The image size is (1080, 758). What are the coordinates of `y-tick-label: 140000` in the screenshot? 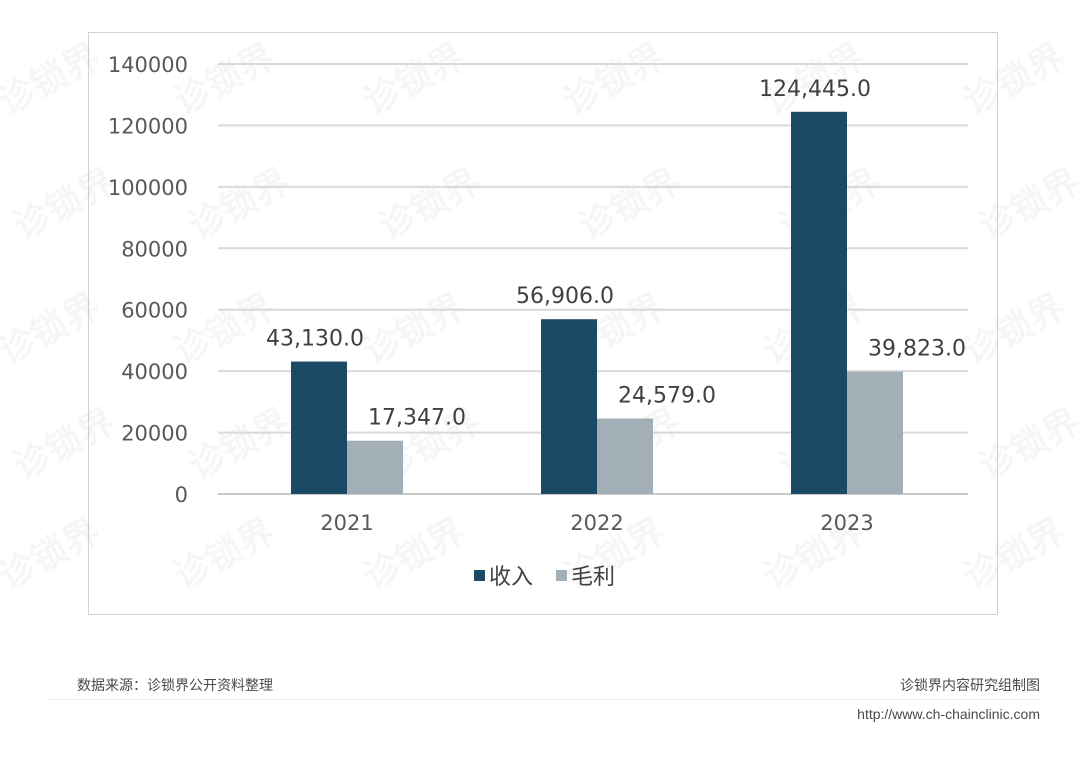 It's located at (148, 65).